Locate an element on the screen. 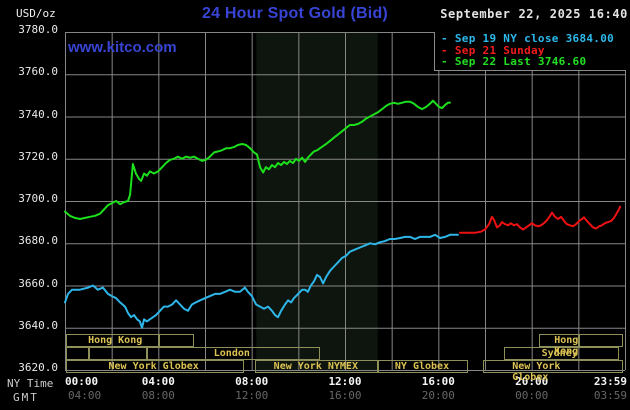 This screenshot has width=630, height=410. session-label: NY Globex is located at coordinates (422, 366).